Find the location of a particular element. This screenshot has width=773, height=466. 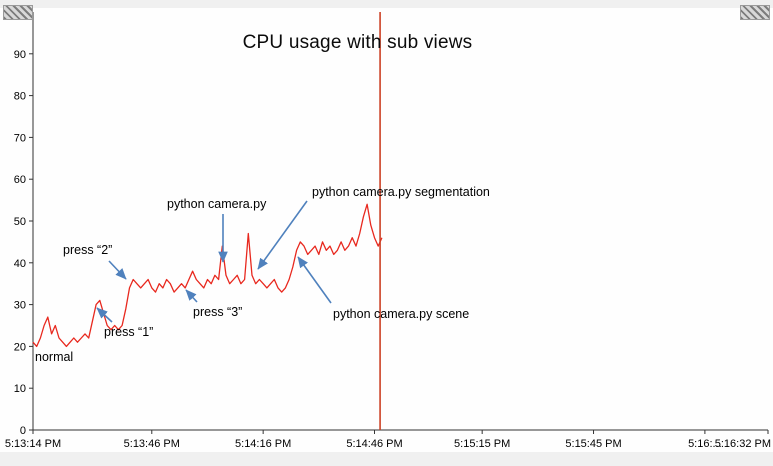

x-tick-label: 5:14:46 PM is located at coordinates (374, 444).